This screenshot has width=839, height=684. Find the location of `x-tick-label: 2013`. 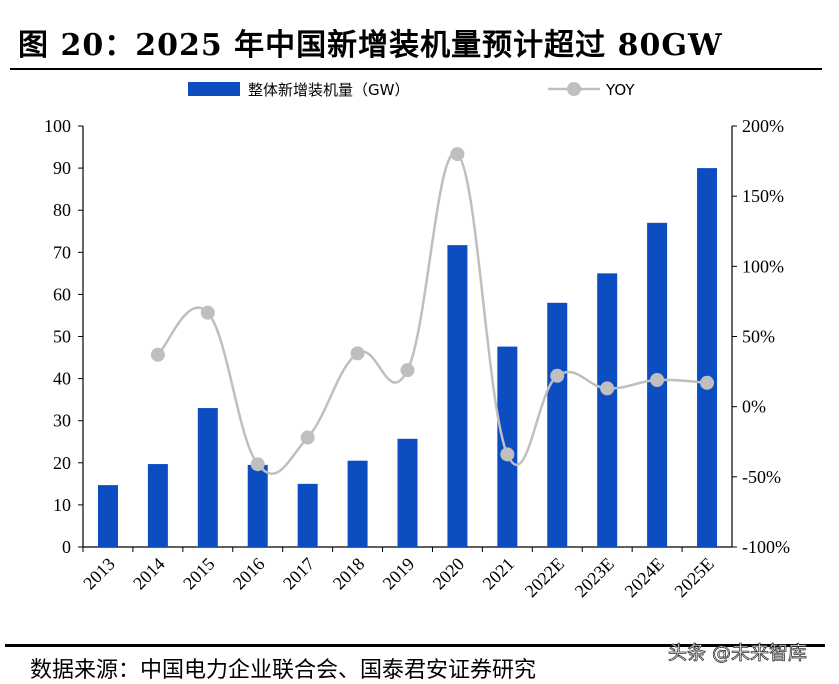

x-tick-label: 2013 is located at coordinates (99, 574).